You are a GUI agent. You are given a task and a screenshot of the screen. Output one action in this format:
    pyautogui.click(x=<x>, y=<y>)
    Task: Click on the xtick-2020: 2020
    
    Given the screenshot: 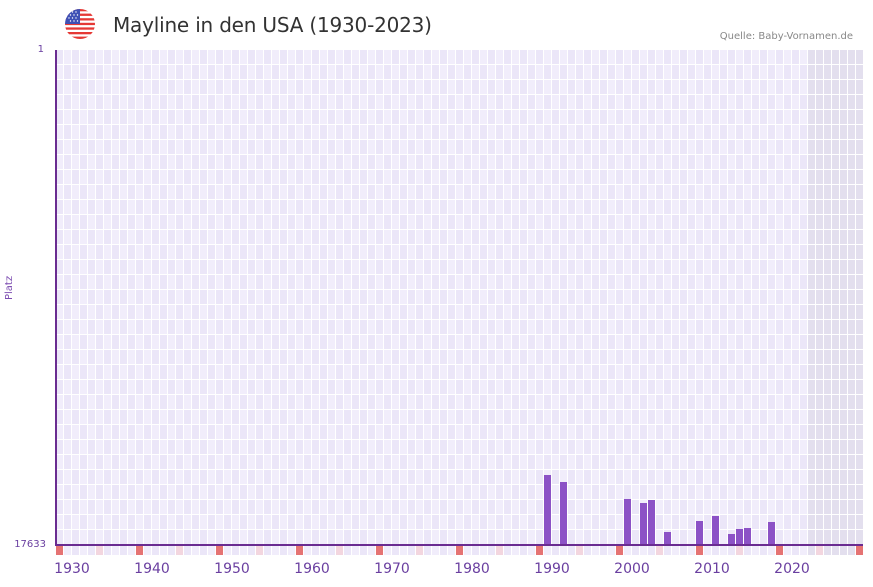 What is the action you would take?
    pyautogui.click(x=792, y=569)
    